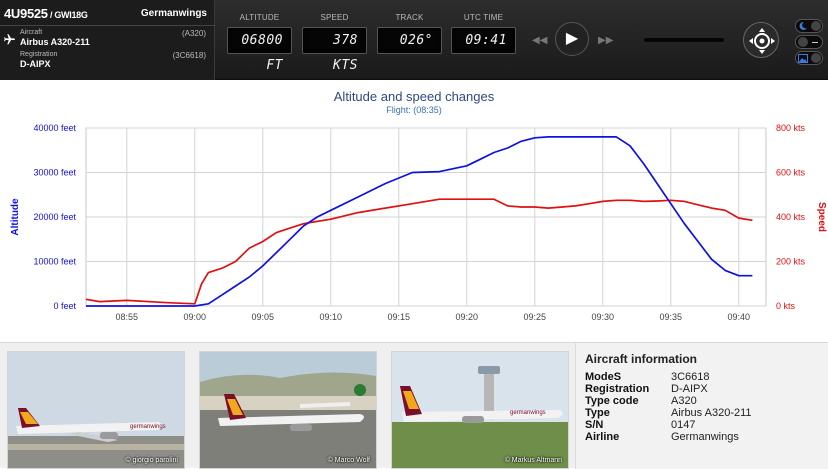 The width and height of the screenshot is (828, 469). I want to click on photo-credit: © Marco Wolf, so click(348, 460).